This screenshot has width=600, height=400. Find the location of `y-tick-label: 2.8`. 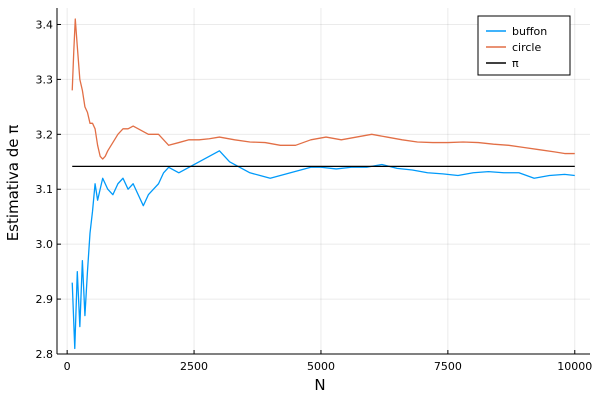

y-tick-label: 2.8 is located at coordinates (45, 354).